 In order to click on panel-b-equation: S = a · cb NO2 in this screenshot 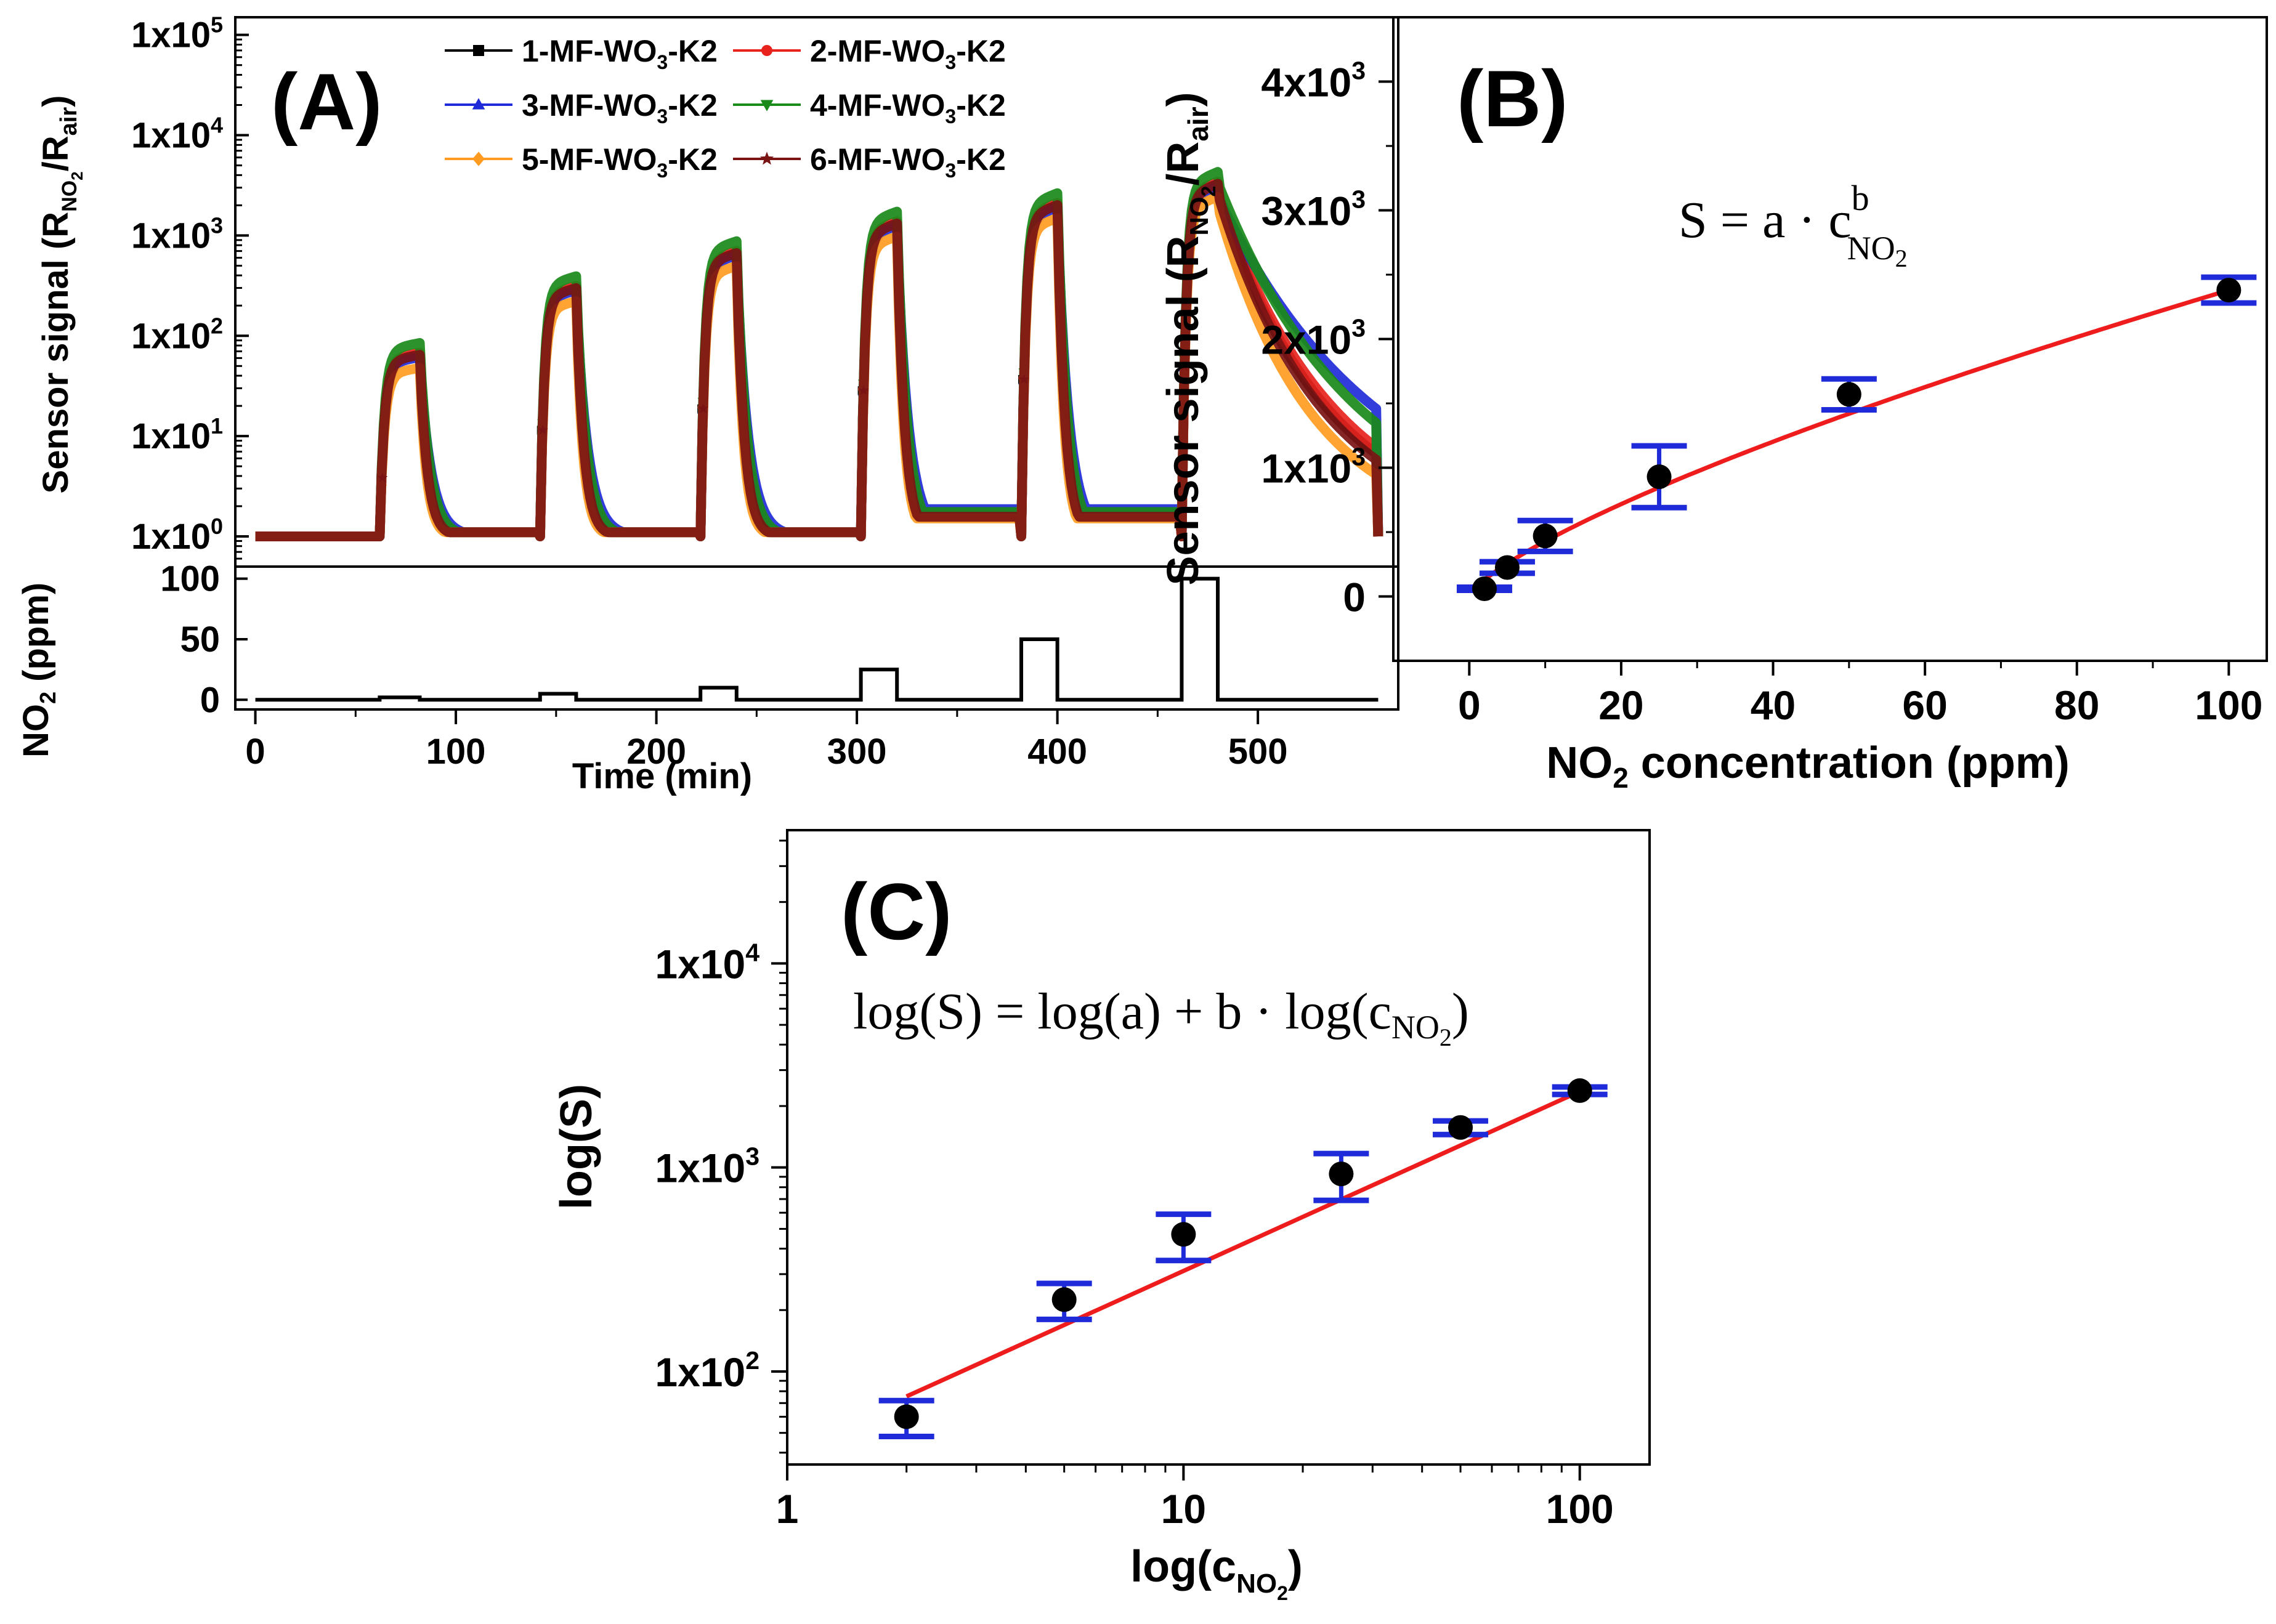, I will do `click(1793, 225)`.